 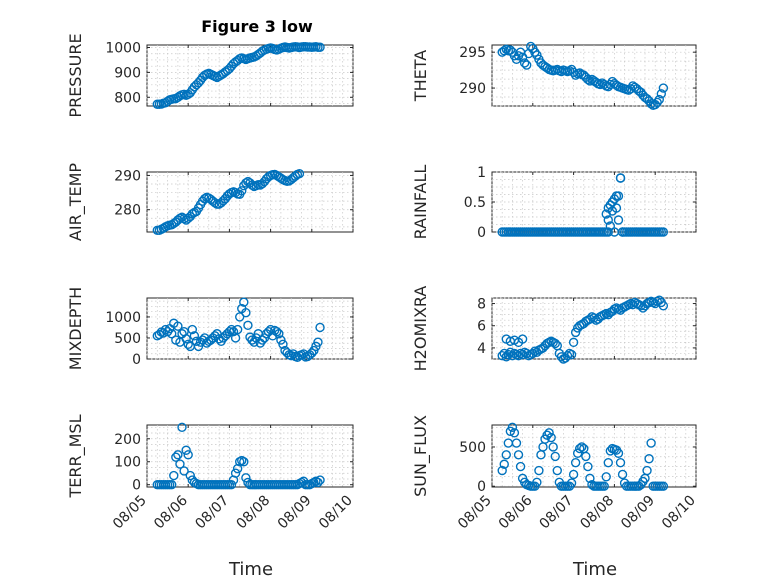 I want to click on y-tick-label: 900, so click(x=127, y=73).